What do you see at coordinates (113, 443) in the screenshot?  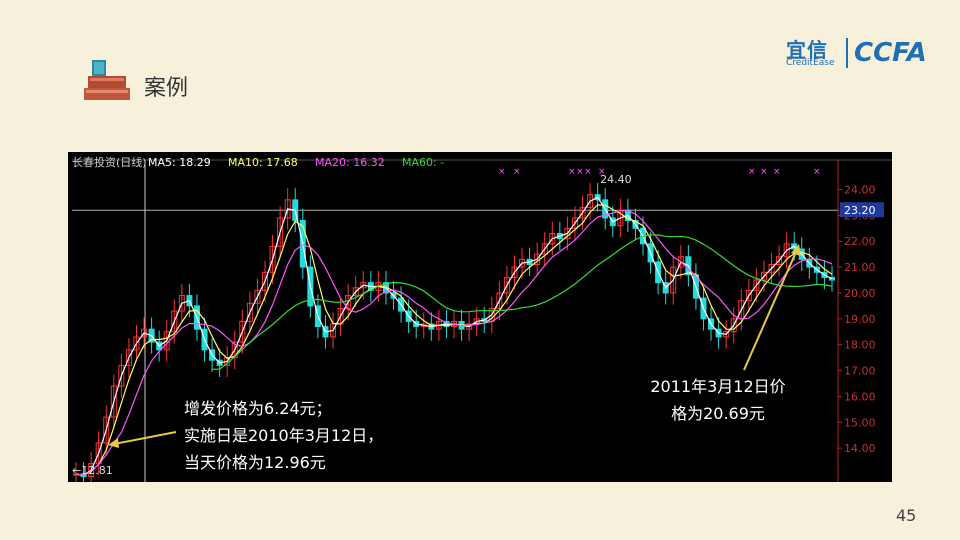 I see `annotation-1-arrowhead` at bounding box center [113, 443].